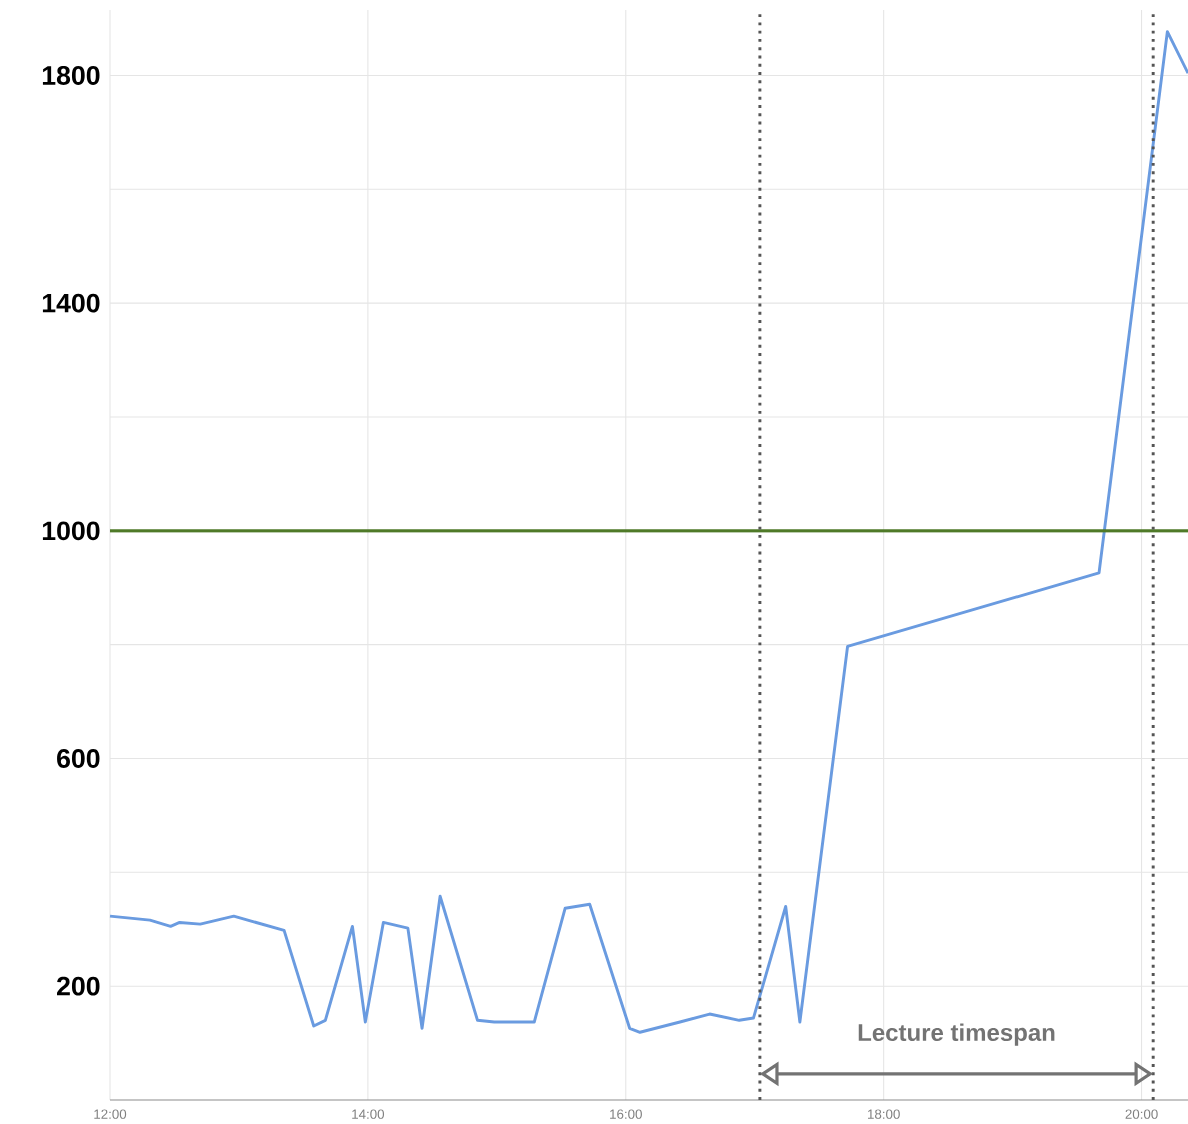  Describe the element at coordinates (71, 531) in the screenshot. I see `y-tick-label: 1000` at that location.